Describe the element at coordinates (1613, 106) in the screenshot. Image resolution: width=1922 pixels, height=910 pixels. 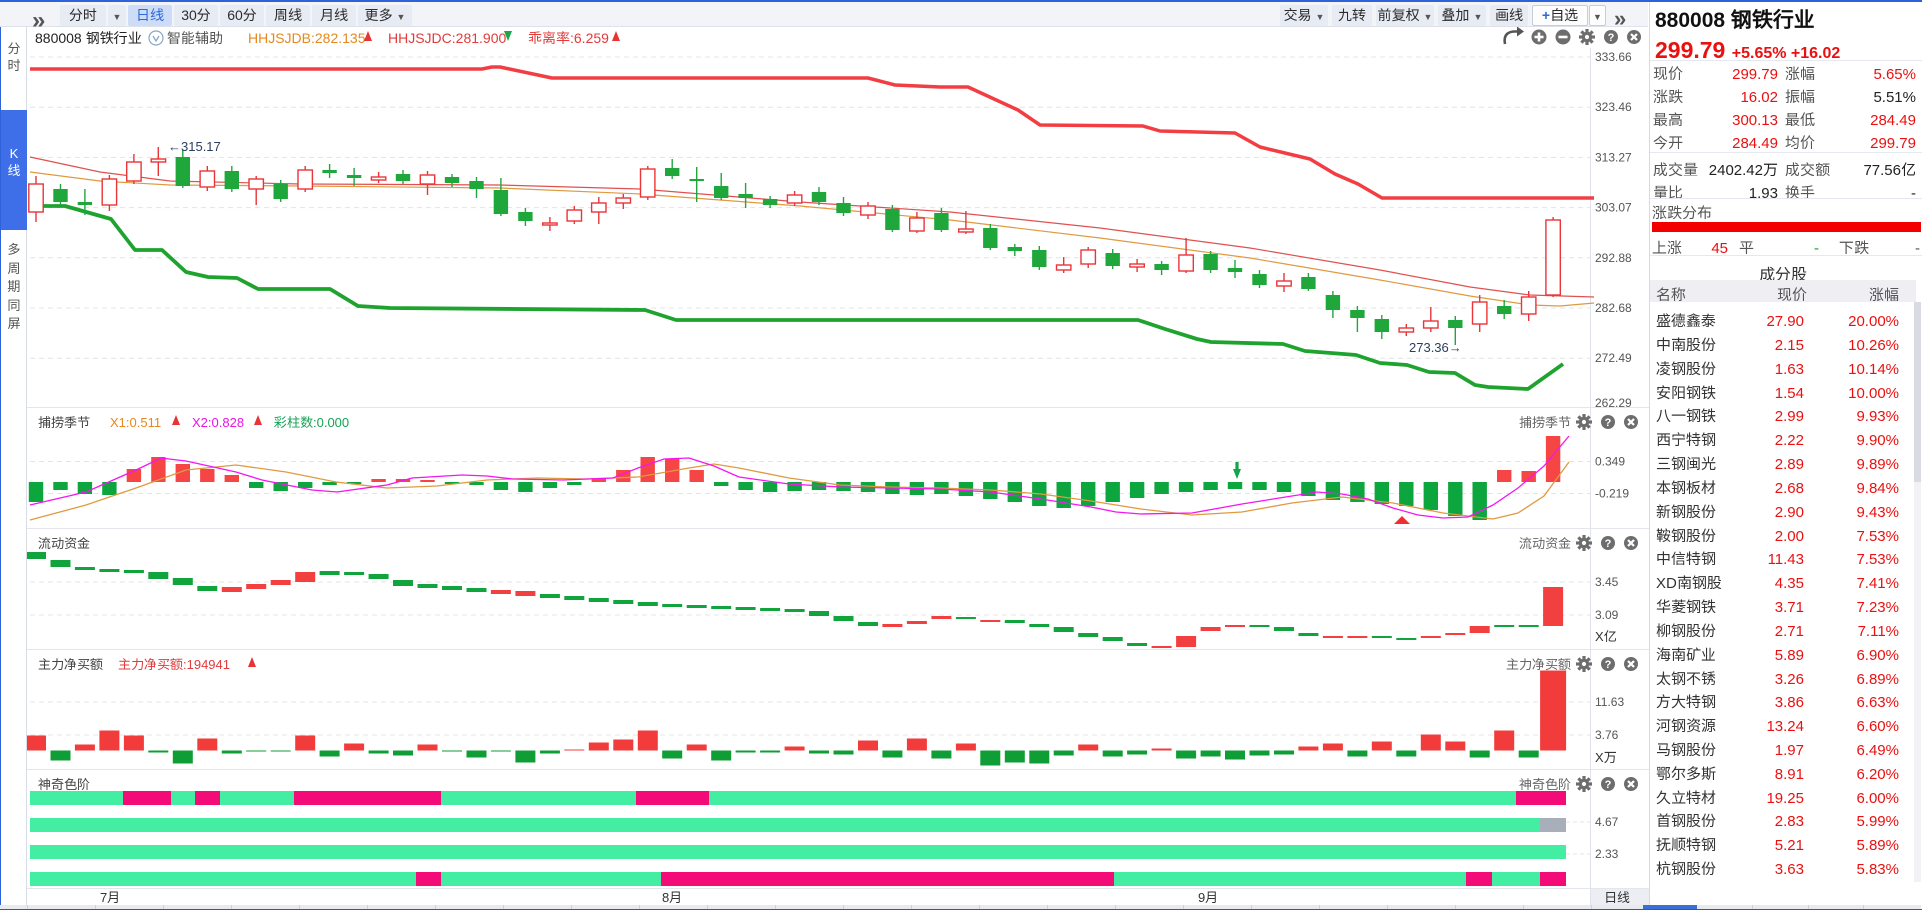
I see `svg-text: 323.46` at that location.